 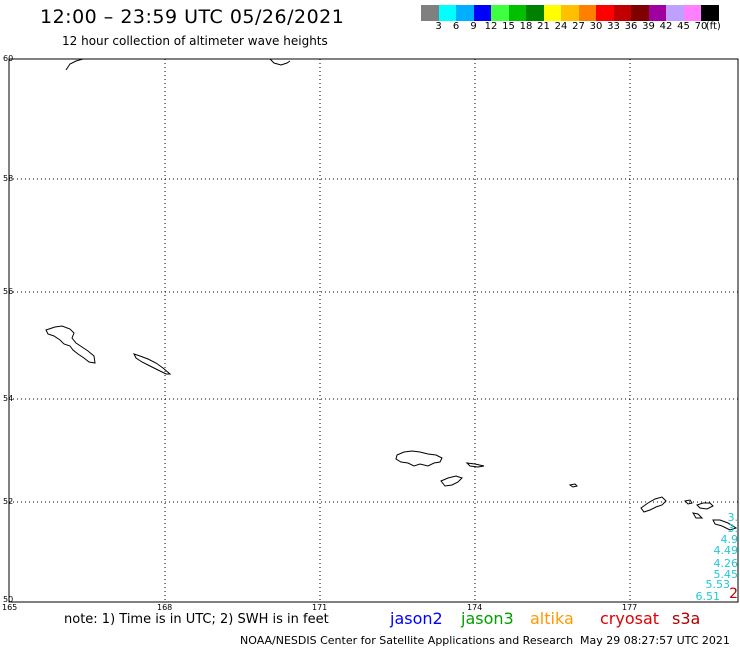 What do you see at coordinates (630, 618) in the screenshot?
I see `satellite-legend-cryosat: cryosat` at bounding box center [630, 618].